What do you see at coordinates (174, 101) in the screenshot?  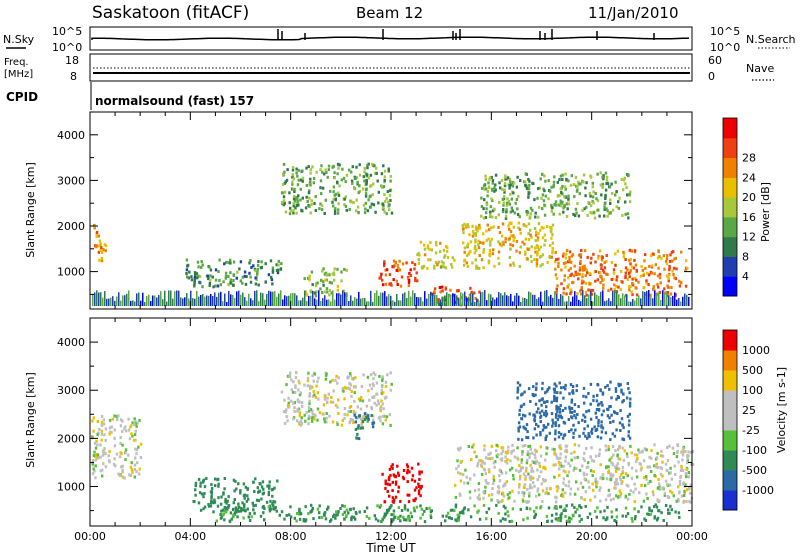 I see `cpid-text: normalsound (fast) 157` at bounding box center [174, 101].